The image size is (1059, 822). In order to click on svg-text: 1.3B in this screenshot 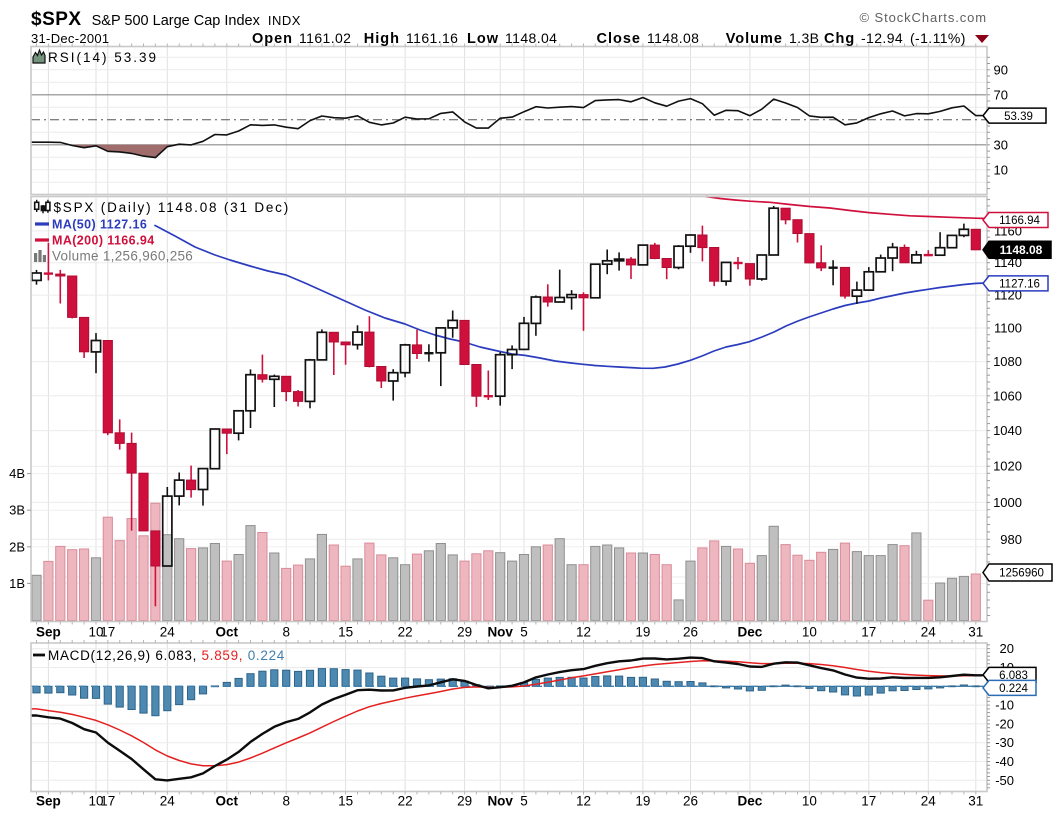, I will do `click(804, 38)`.